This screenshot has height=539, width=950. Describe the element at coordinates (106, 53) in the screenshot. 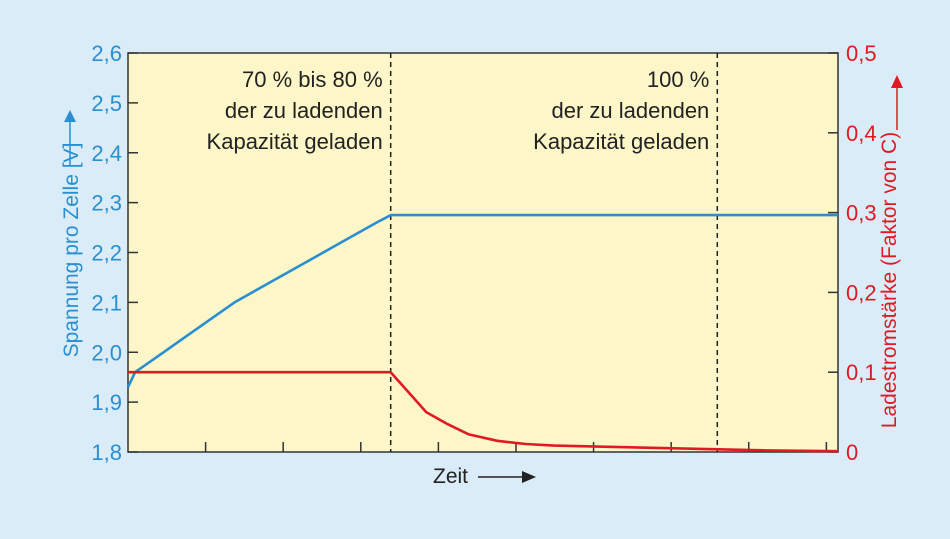

I see `left-tick-label: 2,6` at that location.